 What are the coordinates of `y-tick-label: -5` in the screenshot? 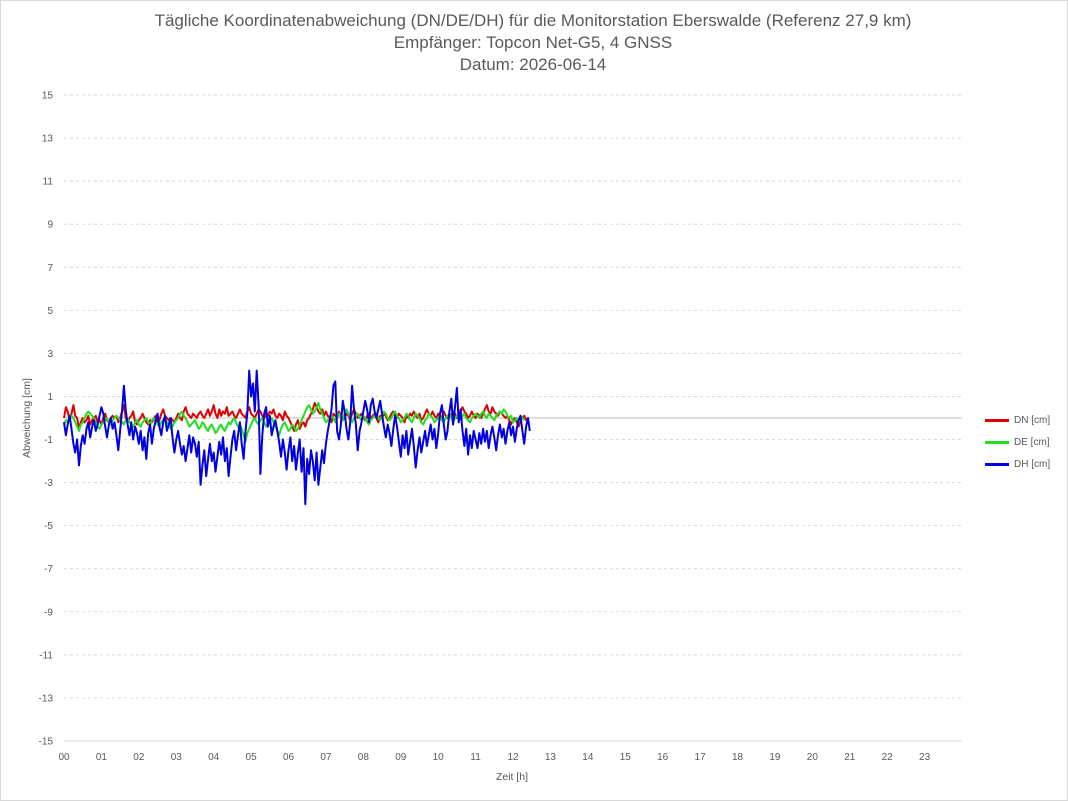 It's located at (48, 526).